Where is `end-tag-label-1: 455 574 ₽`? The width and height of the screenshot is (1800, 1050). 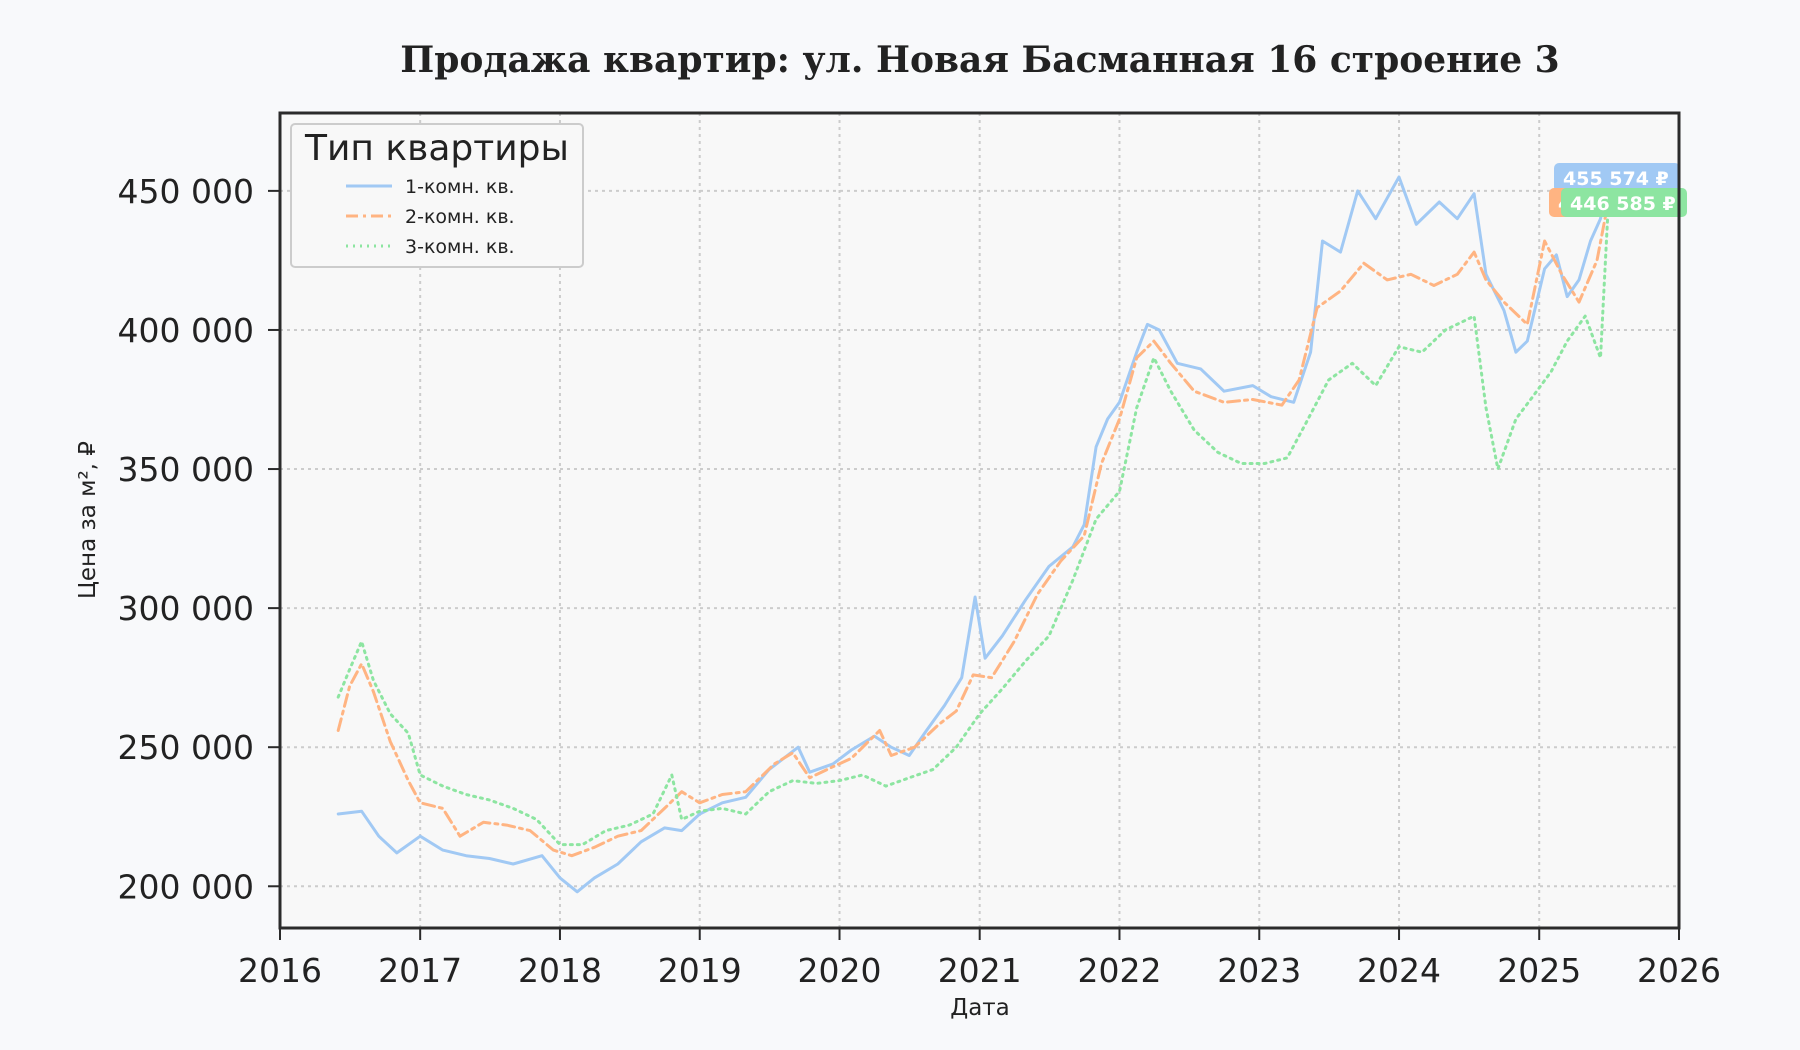 end-tag-label-1: 455 574 ₽ is located at coordinates (1616, 179).